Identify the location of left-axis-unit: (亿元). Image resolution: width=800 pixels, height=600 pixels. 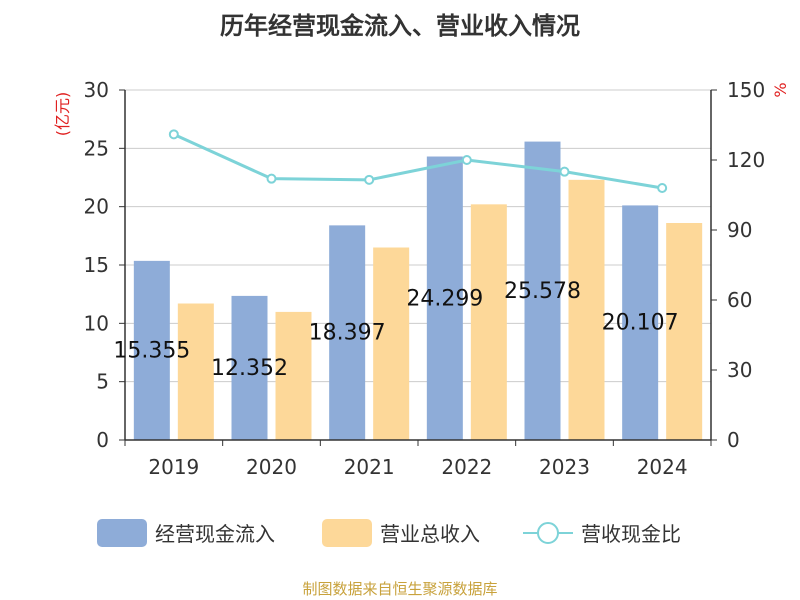
(62, 114).